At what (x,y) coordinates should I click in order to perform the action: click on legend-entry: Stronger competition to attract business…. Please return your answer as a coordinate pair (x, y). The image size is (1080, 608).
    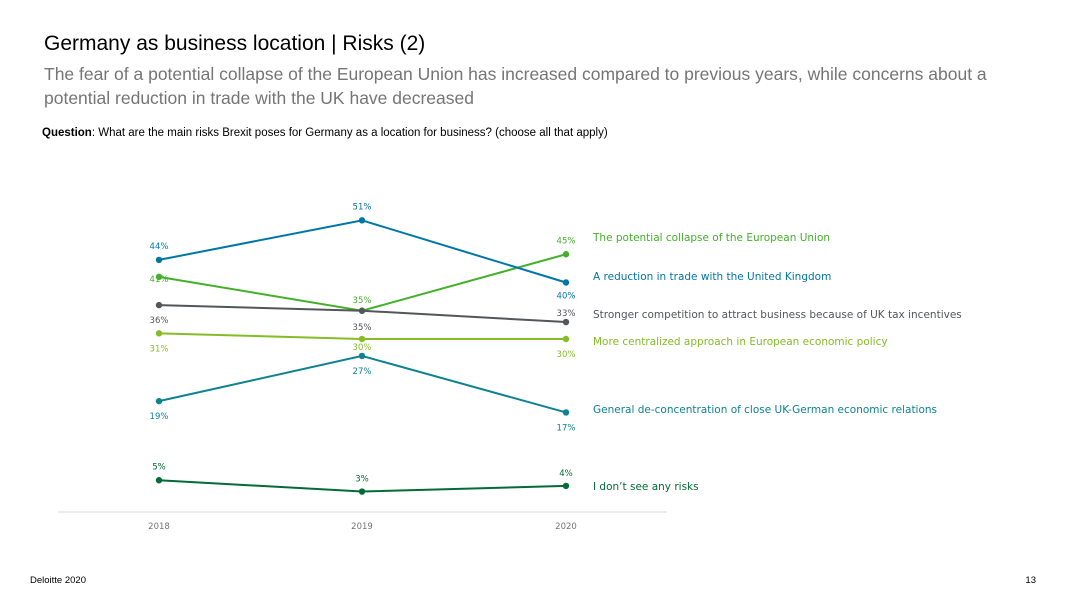
    Looking at the image, I should click on (777, 315).